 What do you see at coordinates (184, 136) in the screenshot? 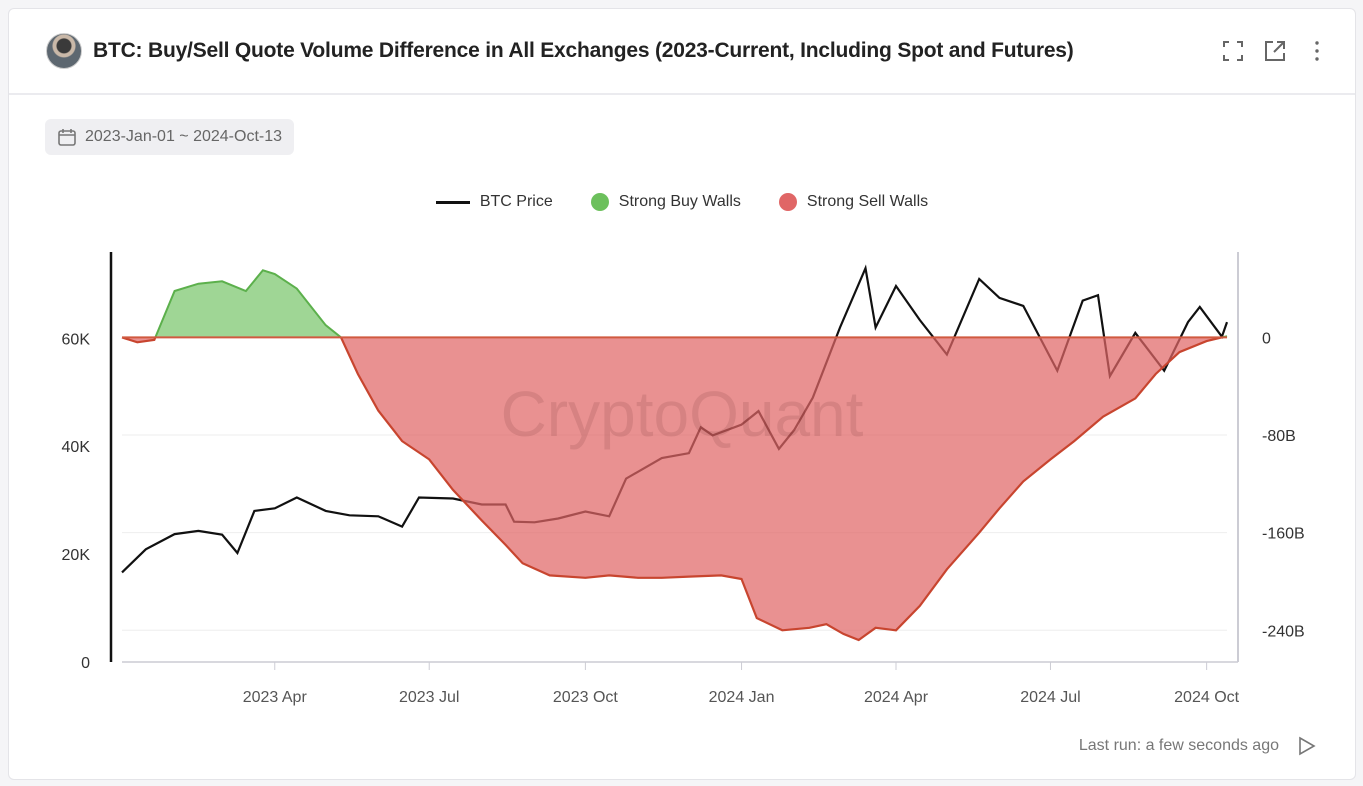
I see `date-range-label: 2023-Jan-01 ~ 2024-Oct-13` at bounding box center [184, 136].